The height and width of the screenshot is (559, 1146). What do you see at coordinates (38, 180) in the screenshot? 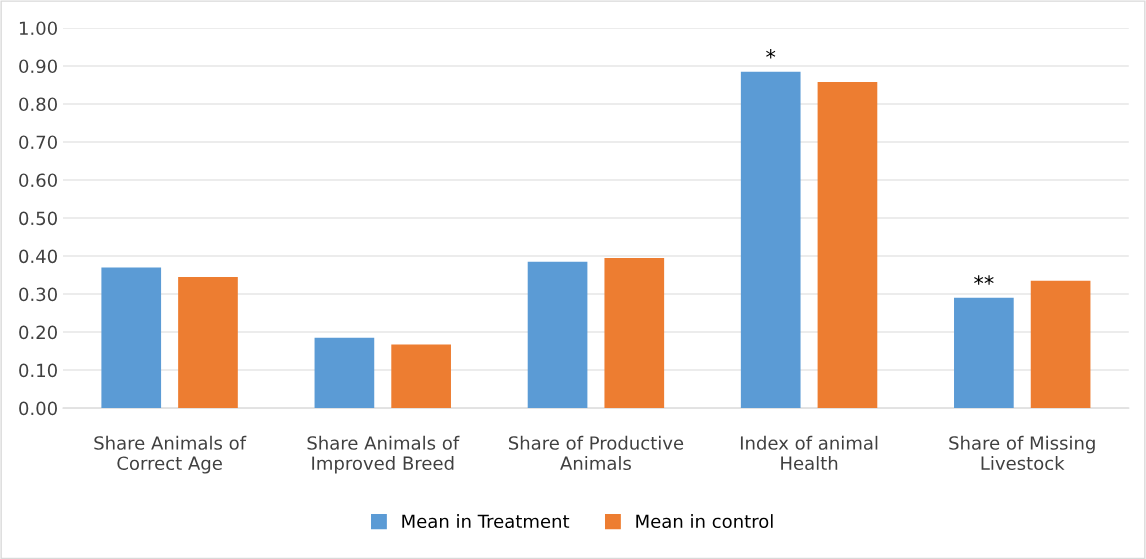
I see `y-tick-label: 0.60` at bounding box center [38, 180].